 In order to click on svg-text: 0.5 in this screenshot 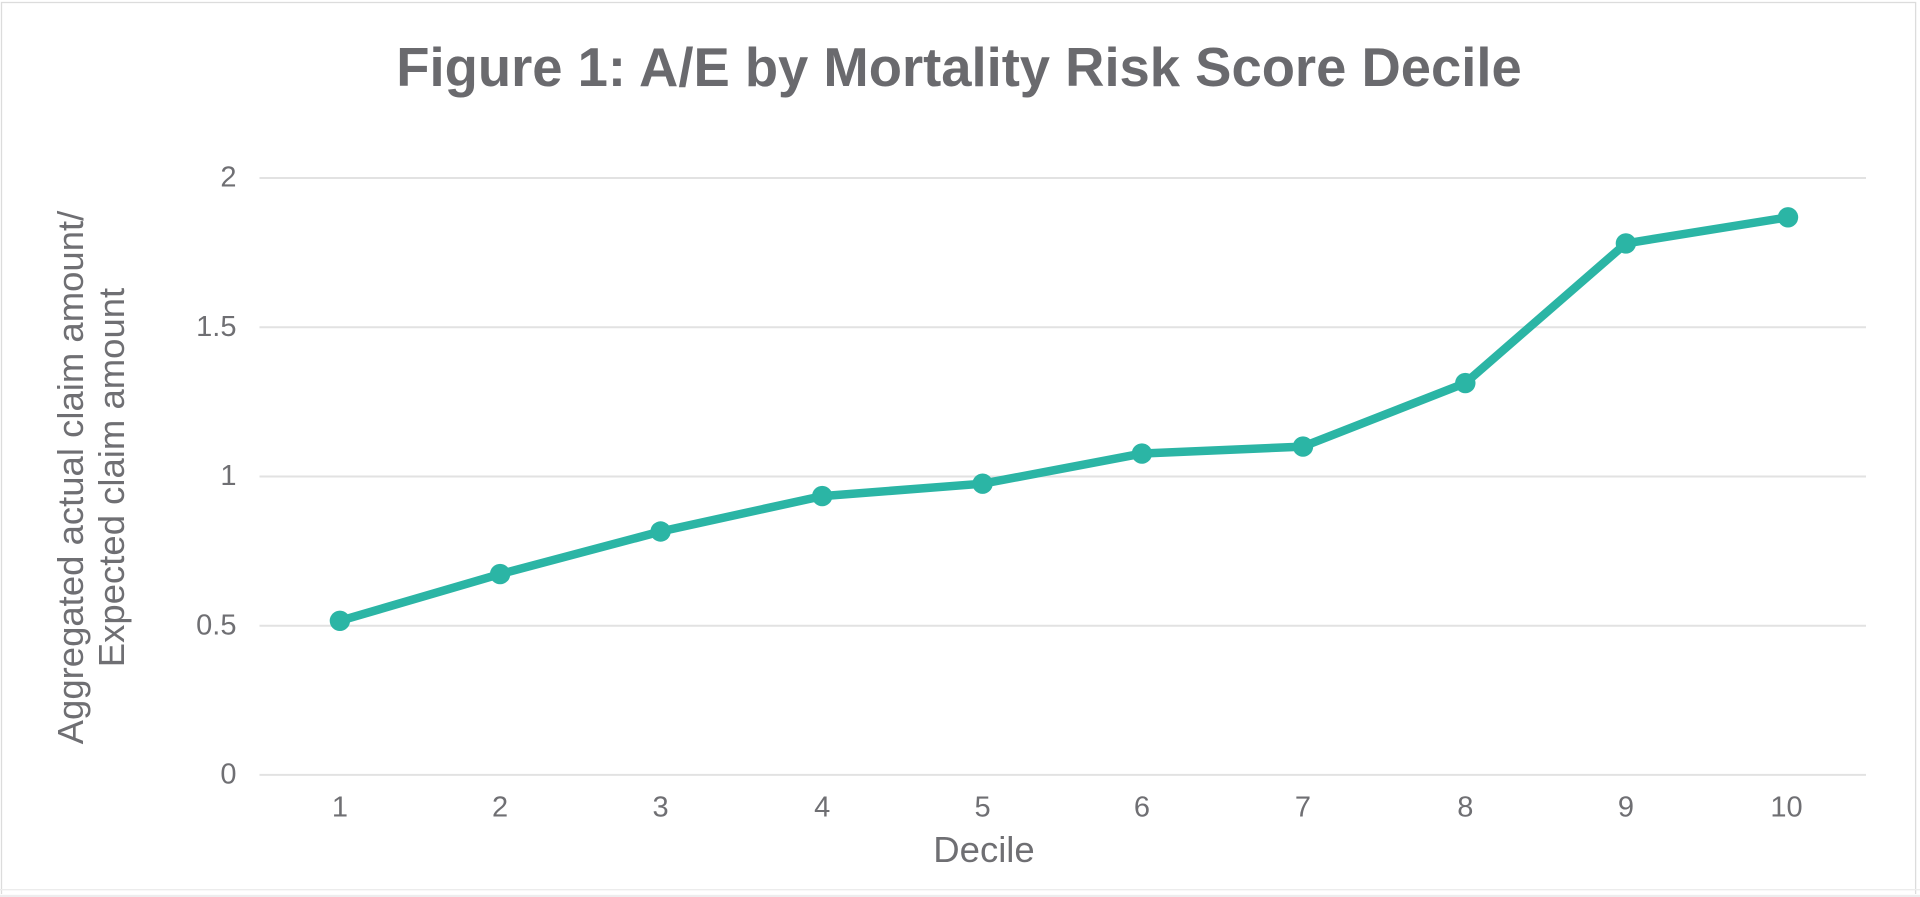, I will do `click(216, 625)`.